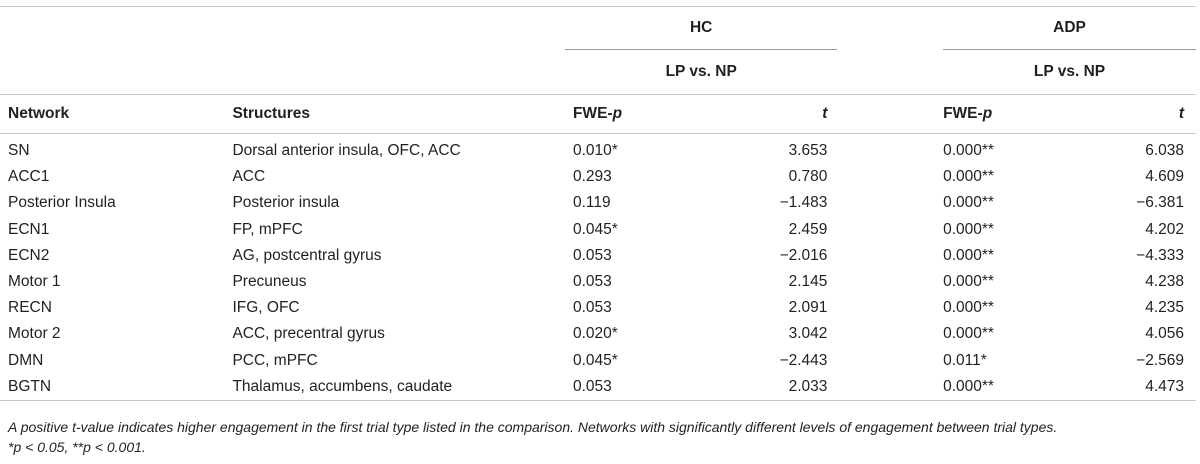 Image resolution: width=1200 pixels, height=464 pixels. I want to click on cell-hc-fwe-p: 0.293, so click(592, 177).